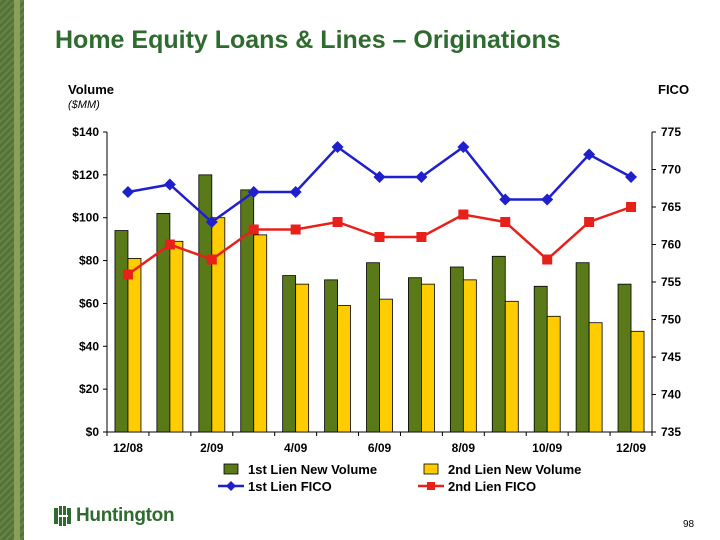 The width and height of the screenshot is (720, 540). Describe the element at coordinates (671, 432) in the screenshot. I see `right-tick-label: 735` at that location.